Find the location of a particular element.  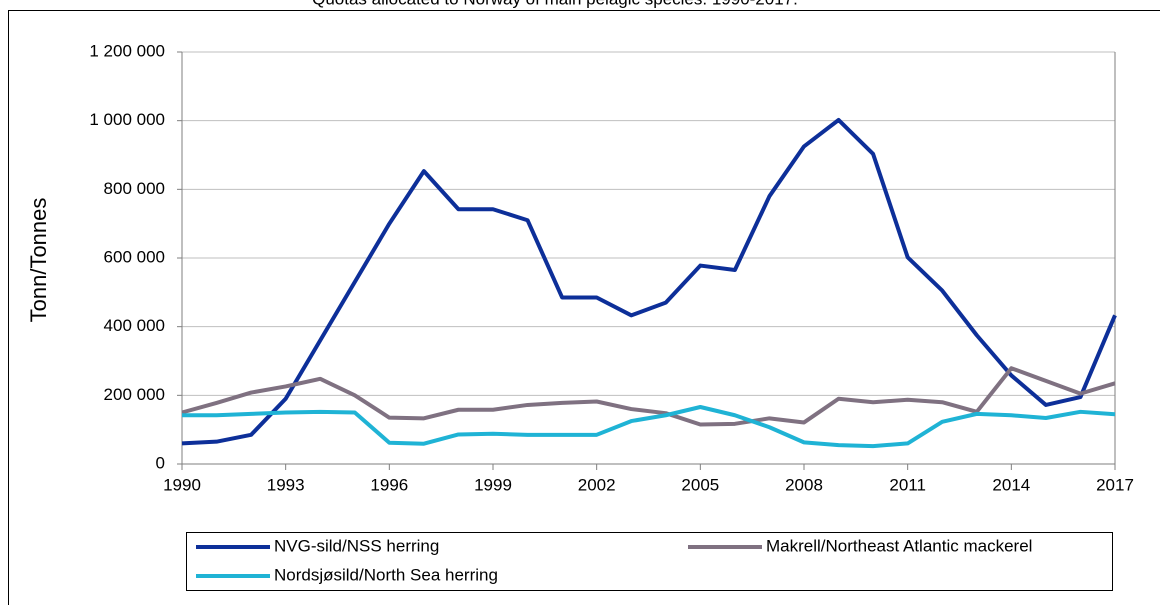

x-tick-label: 1999 is located at coordinates (493, 484).